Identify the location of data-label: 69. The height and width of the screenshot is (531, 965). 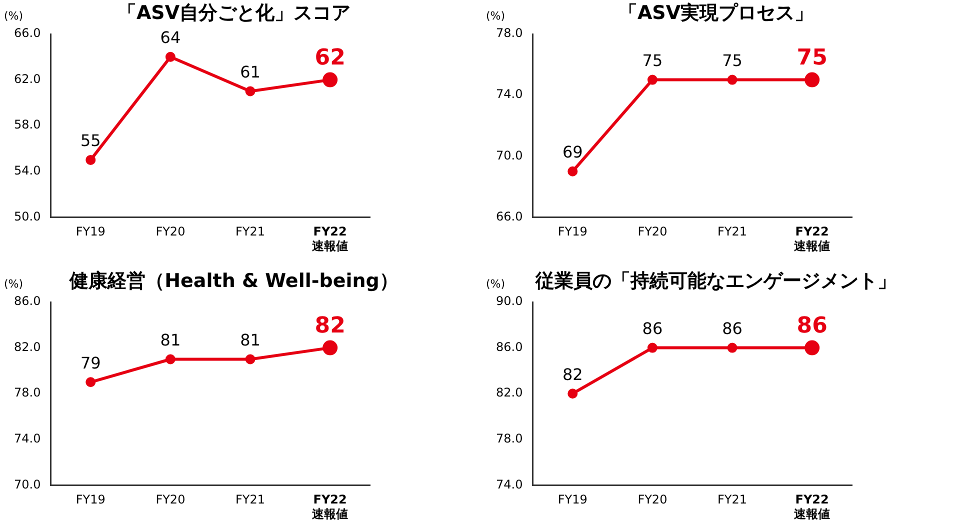
(572, 152).